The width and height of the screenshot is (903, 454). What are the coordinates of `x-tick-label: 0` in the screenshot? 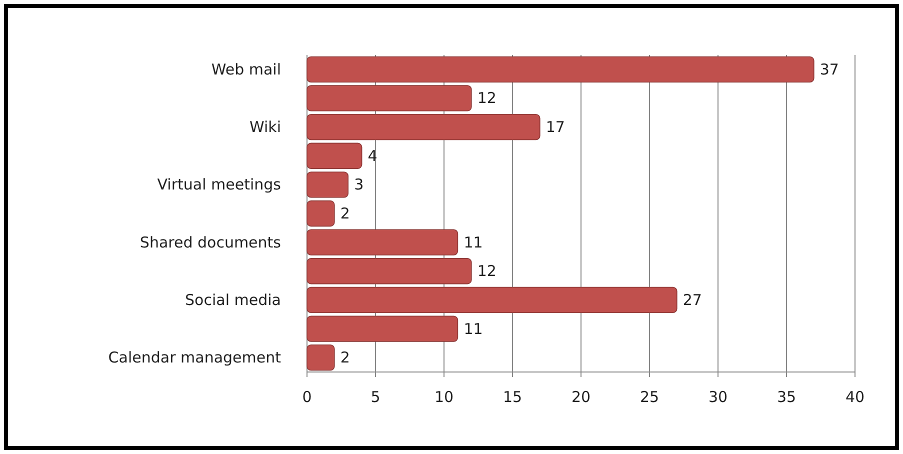 It's located at (307, 397).